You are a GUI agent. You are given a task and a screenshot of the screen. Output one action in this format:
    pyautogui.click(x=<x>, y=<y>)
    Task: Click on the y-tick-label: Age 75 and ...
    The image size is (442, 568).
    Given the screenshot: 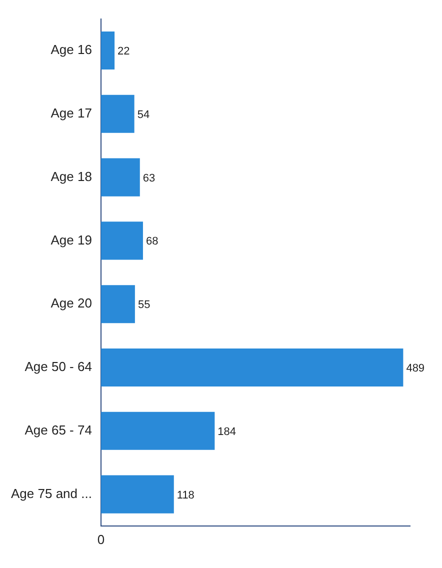 What is the action you would take?
    pyautogui.click(x=51, y=493)
    